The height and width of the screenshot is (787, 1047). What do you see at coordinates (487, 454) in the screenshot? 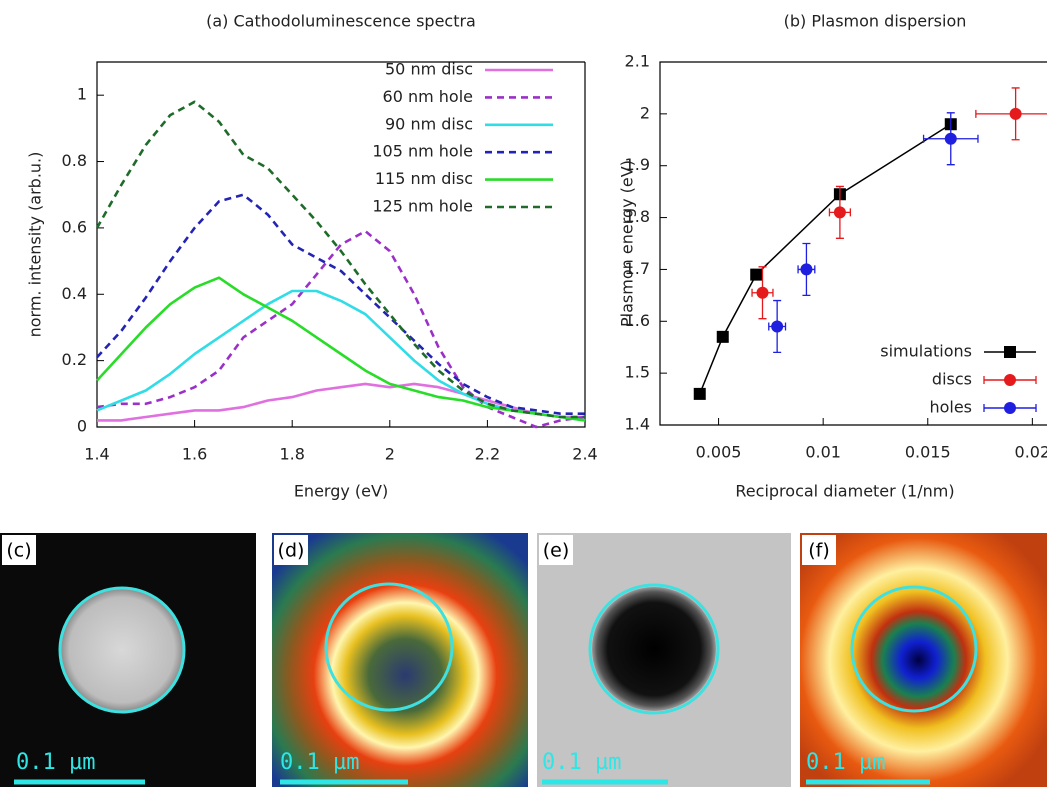
I see `x-tick-label: 2.2` at bounding box center [487, 454].